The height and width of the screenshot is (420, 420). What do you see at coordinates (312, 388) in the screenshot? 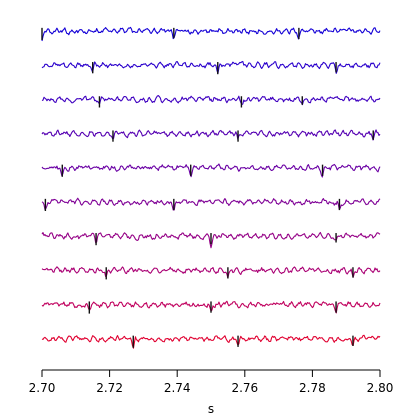
I see `x-tick-label-5: 2.78` at bounding box center [312, 388].